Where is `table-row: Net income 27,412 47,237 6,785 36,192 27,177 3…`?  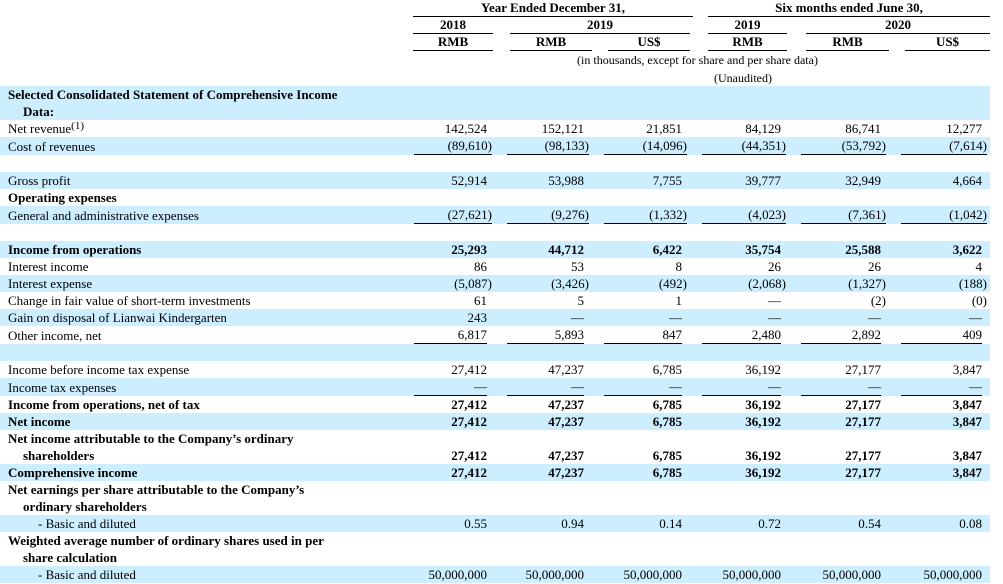
table-row: Net income 27,412 47,237 6,785 36,192 27,177 3… is located at coordinates (495, 421).